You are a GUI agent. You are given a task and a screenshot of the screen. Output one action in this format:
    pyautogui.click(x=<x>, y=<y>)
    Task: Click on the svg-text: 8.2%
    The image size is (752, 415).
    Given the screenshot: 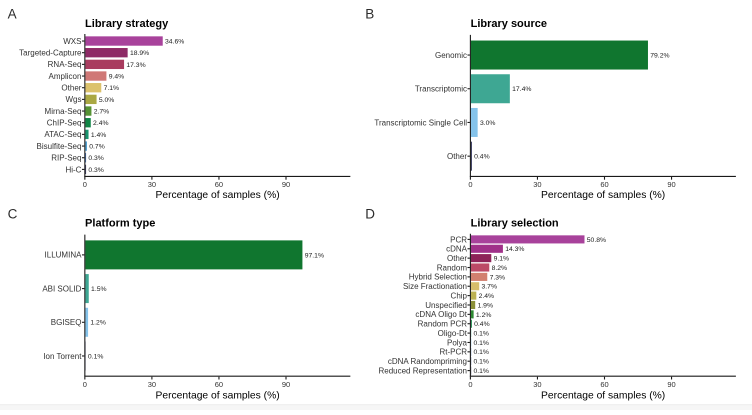 What is the action you would take?
    pyautogui.click(x=500, y=268)
    